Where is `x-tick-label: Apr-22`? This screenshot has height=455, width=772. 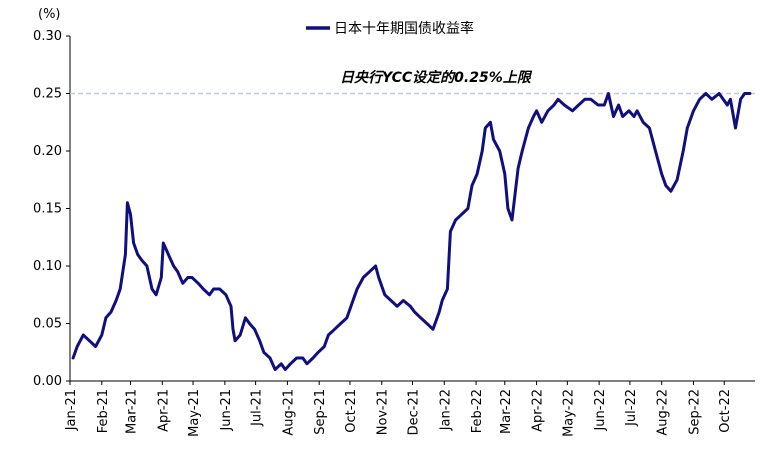
x-tick-label: Apr-22 is located at coordinates (538, 410).